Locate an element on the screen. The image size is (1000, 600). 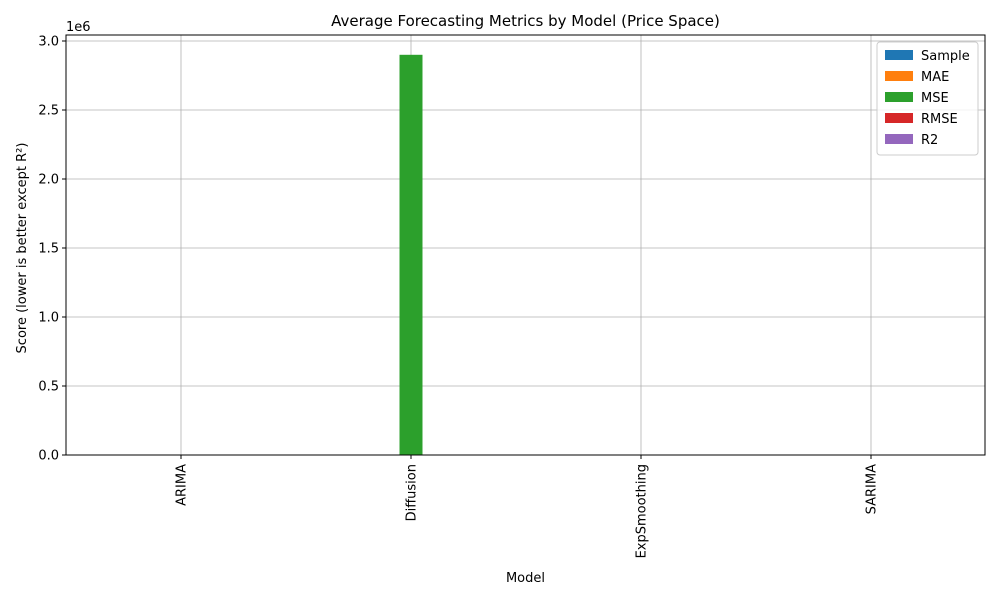
y-axis-label: Score (lower is better except R²) is located at coordinates (22, 248).